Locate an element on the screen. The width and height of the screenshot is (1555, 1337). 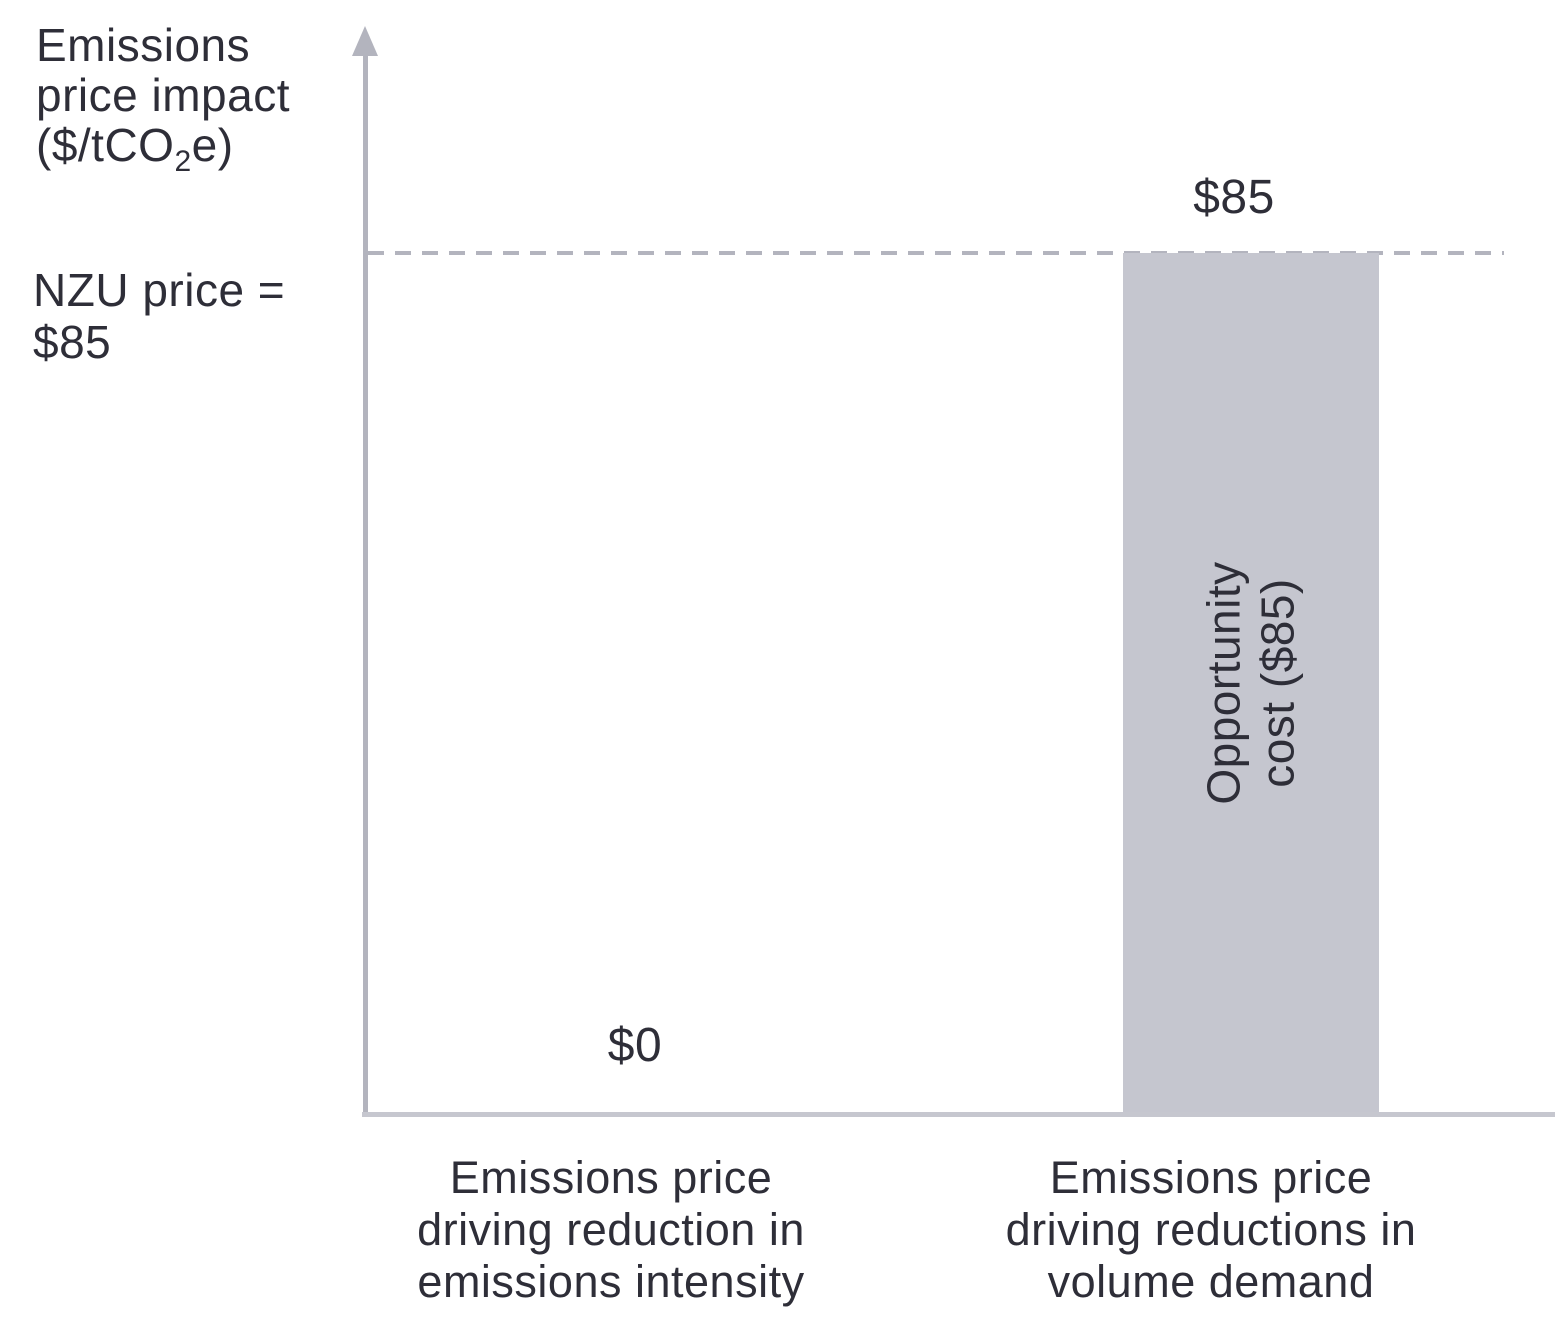
y-axis-unit-subscript: 2 is located at coordinates (183, 161).